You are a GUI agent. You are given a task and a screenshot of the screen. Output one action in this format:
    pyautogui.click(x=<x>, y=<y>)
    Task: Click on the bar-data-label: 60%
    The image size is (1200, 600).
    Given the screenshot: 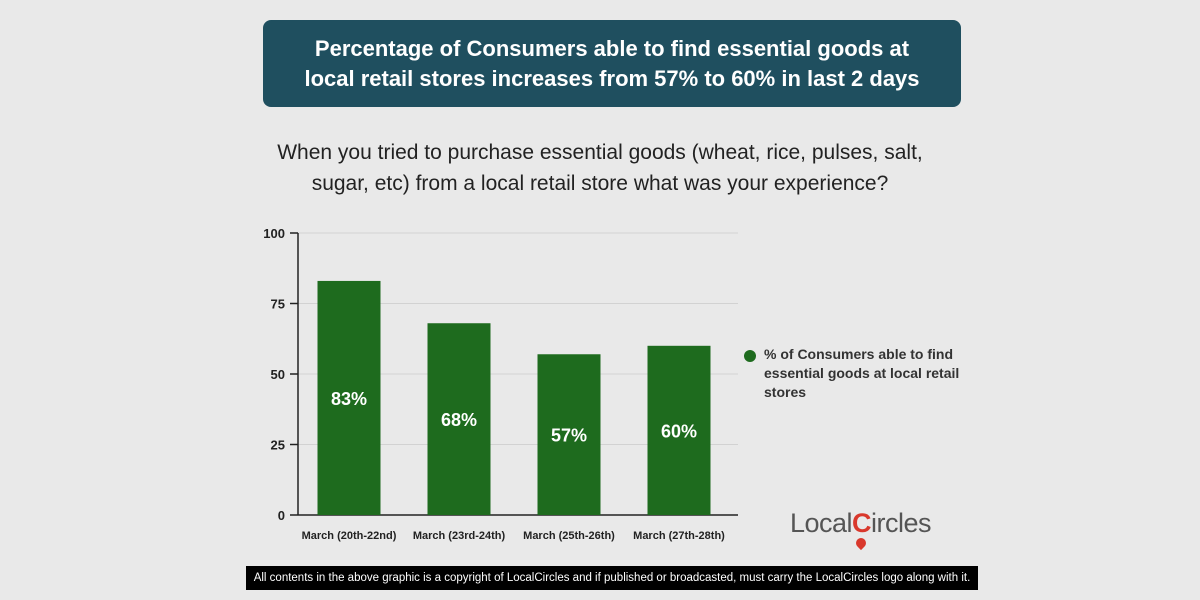 What is the action you would take?
    pyautogui.click(x=679, y=431)
    